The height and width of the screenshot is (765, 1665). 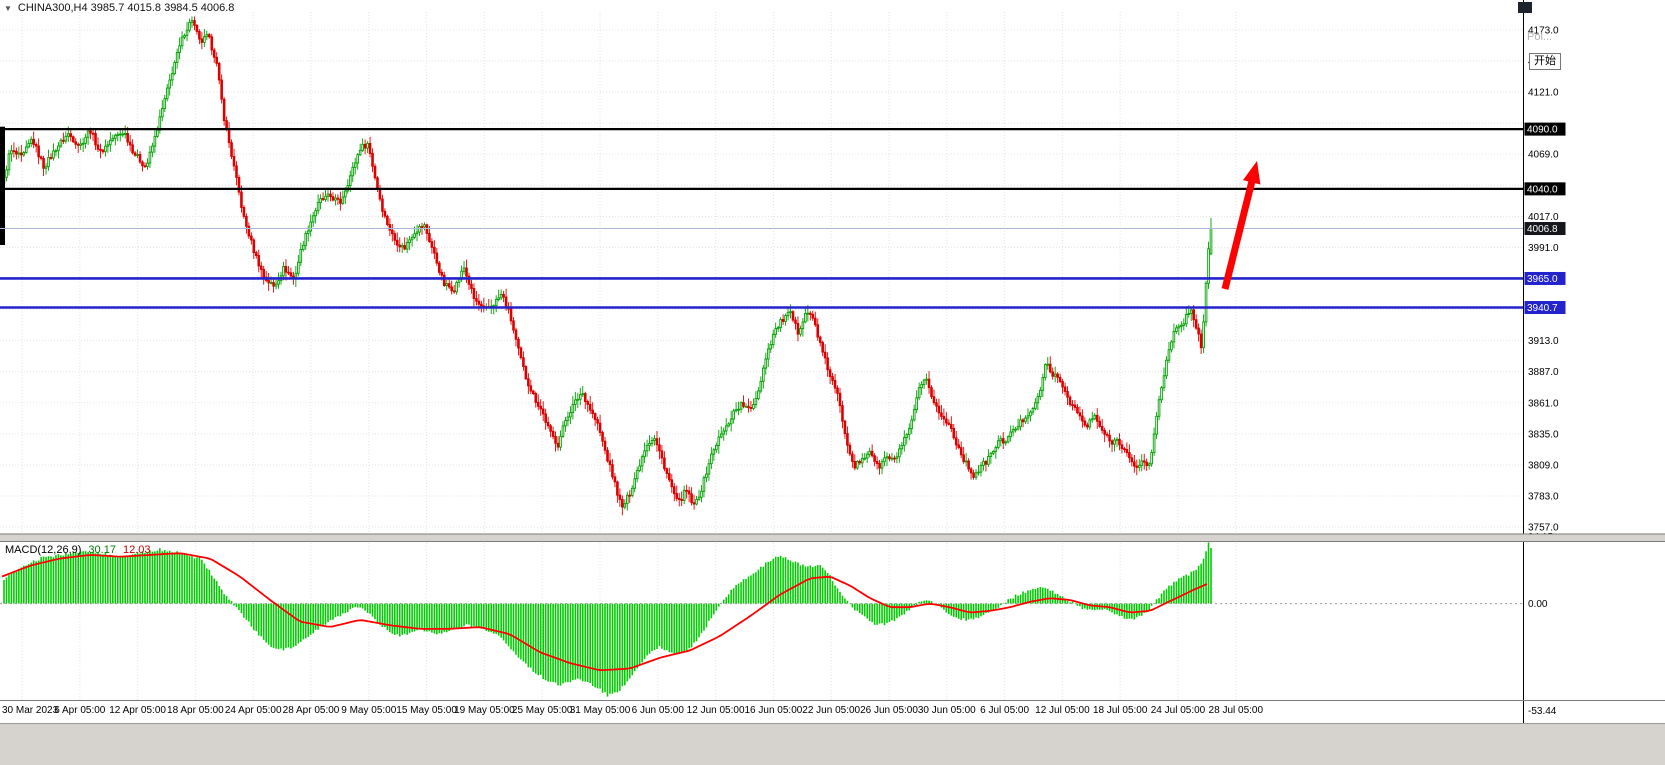 What do you see at coordinates (947, 710) in the screenshot?
I see `svg-text: 30 Jun 05:00` at bounding box center [947, 710].